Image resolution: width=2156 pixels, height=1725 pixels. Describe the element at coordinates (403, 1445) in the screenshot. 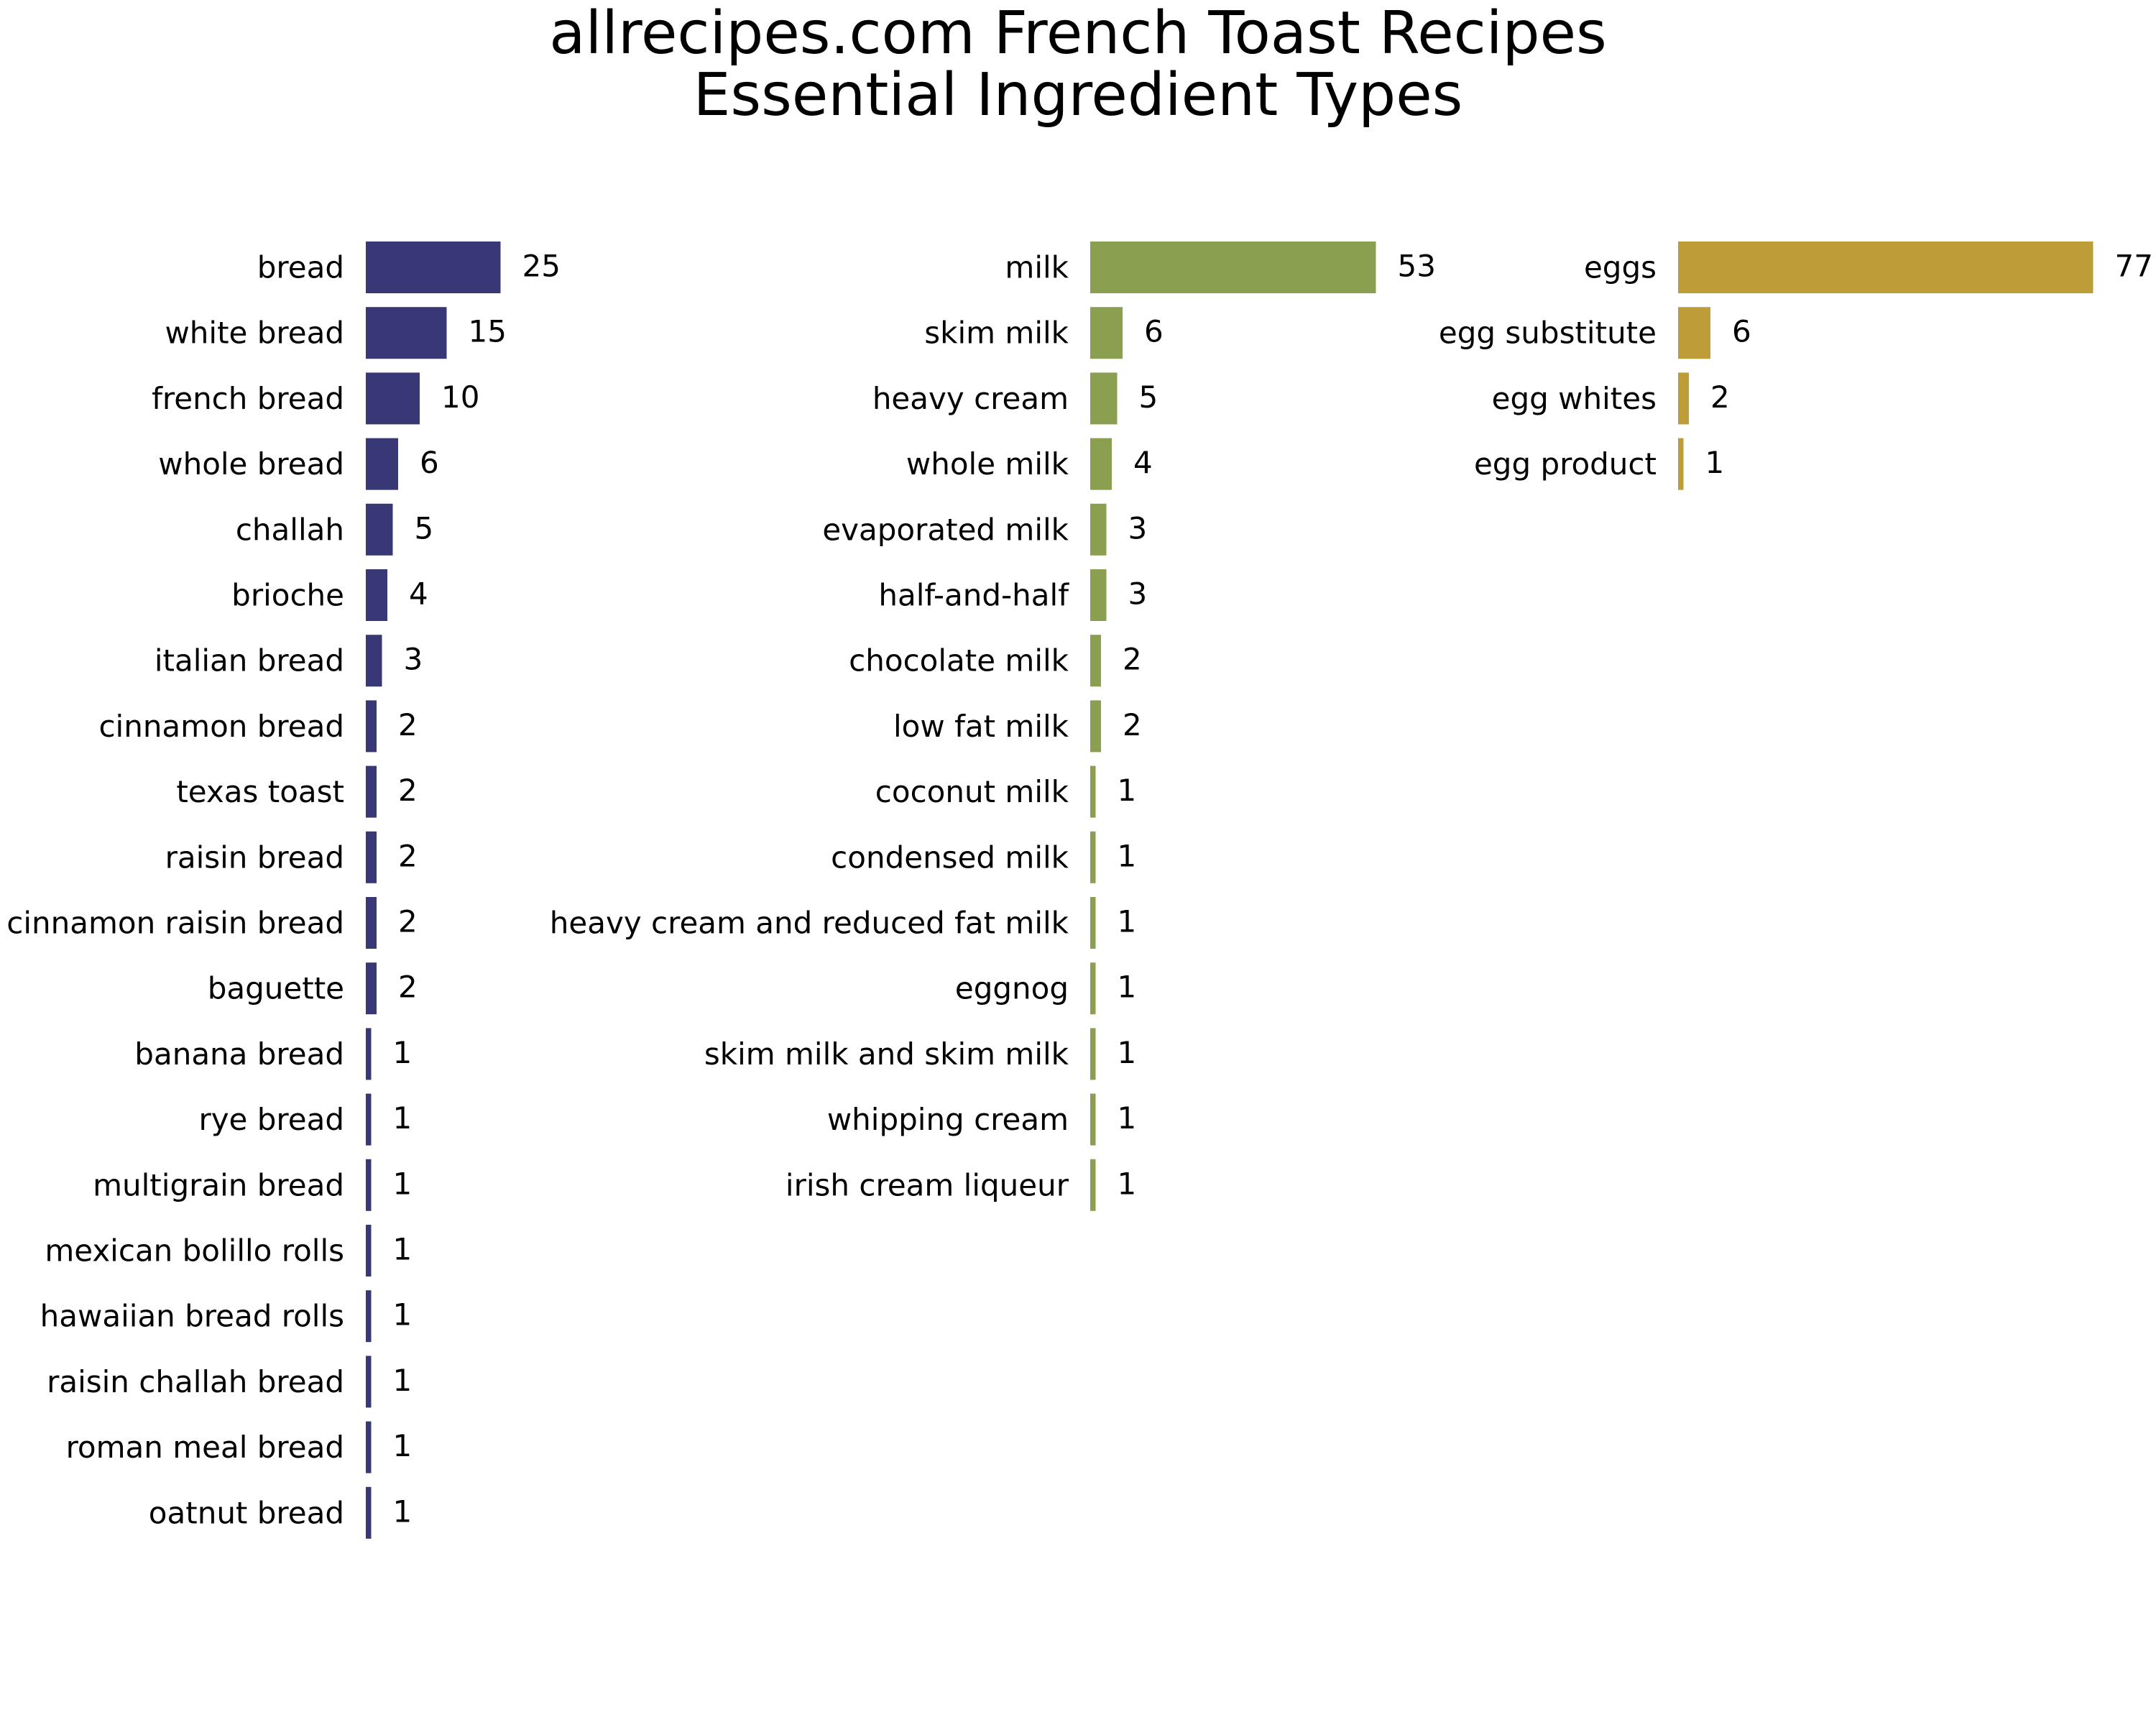

I see `value-label-roman-meal-bread: 1` at that location.